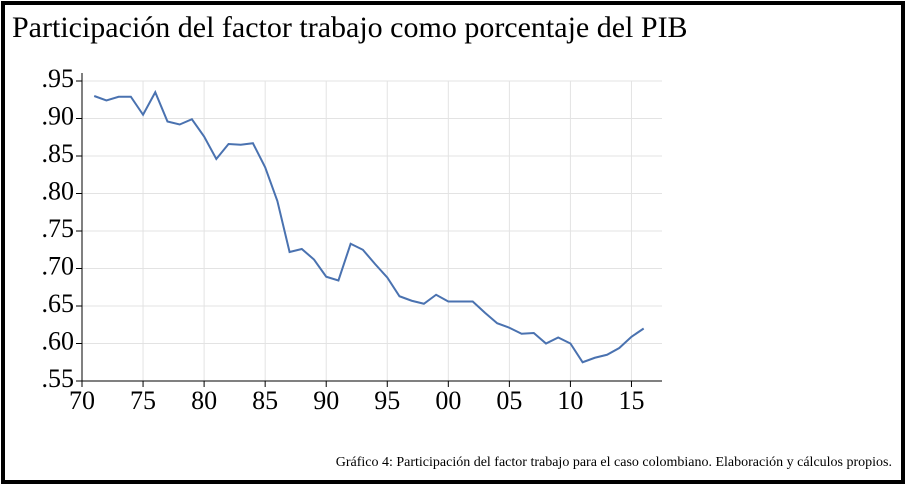 The width and height of the screenshot is (906, 485). Describe the element at coordinates (58, 303) in the screenshot. I see `y-tick-label: .65` at that location.